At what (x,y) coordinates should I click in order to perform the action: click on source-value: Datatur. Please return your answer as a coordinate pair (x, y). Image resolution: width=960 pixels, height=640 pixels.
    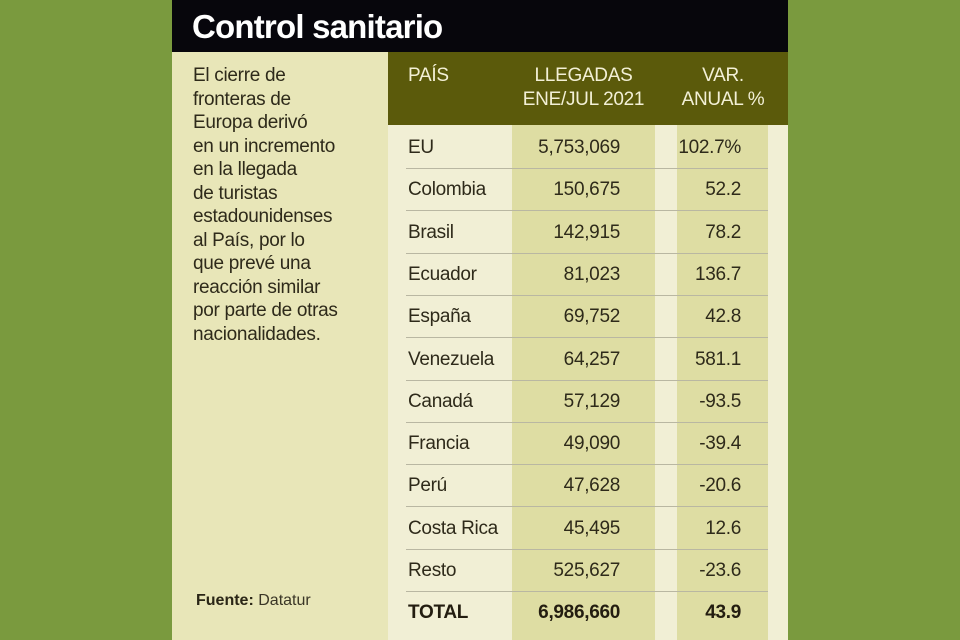
    Looking at the image, I should click on (284, 600).